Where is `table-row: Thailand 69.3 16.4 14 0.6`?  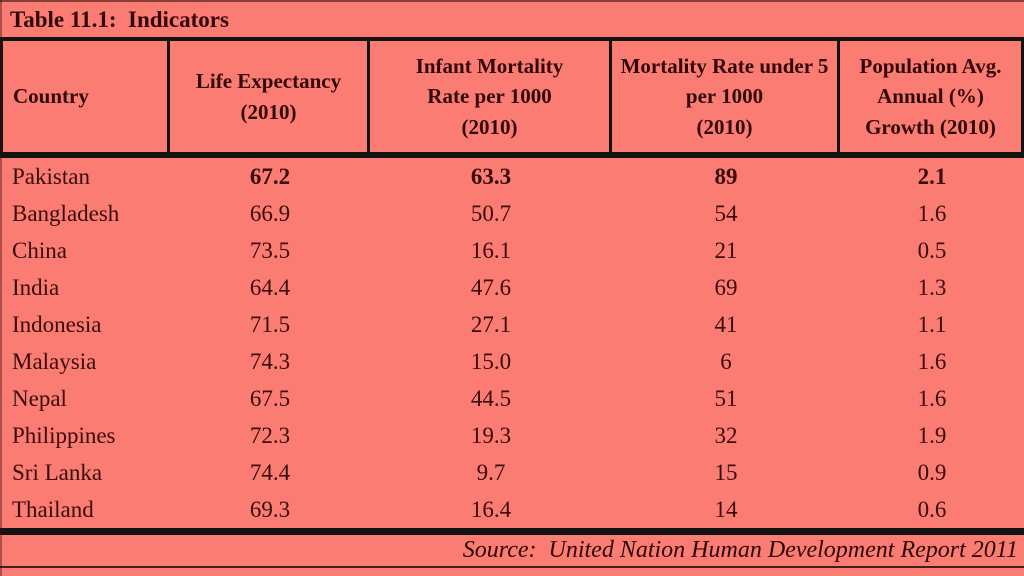
table-row: Thailand 69.3 16.4 14 0.6 is located at coordinates (512, 509).